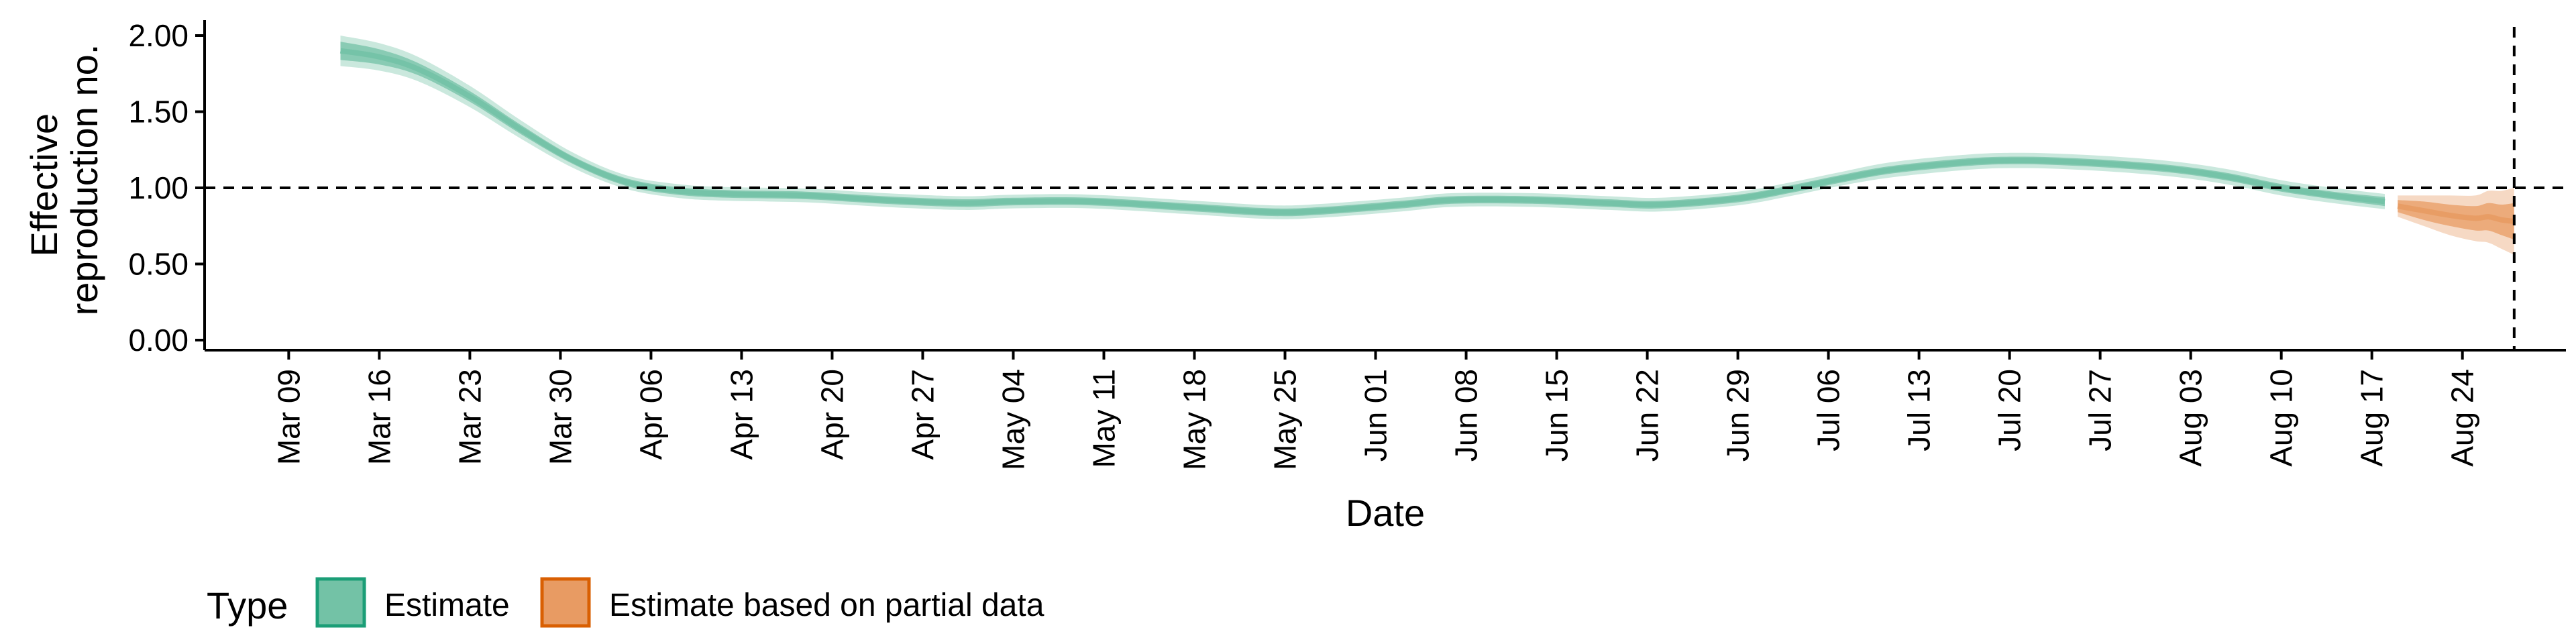  I want to click on y-ticks: 0.00 0.50 1.00 1.50 2.00, so click(166, 188).